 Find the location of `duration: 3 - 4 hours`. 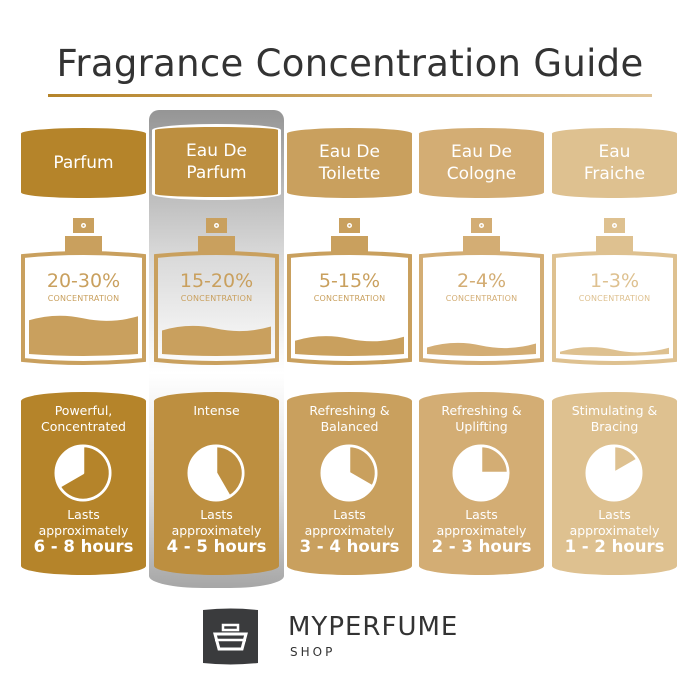

duration: 3 - 4 hours is located at coordinates (349, 546).